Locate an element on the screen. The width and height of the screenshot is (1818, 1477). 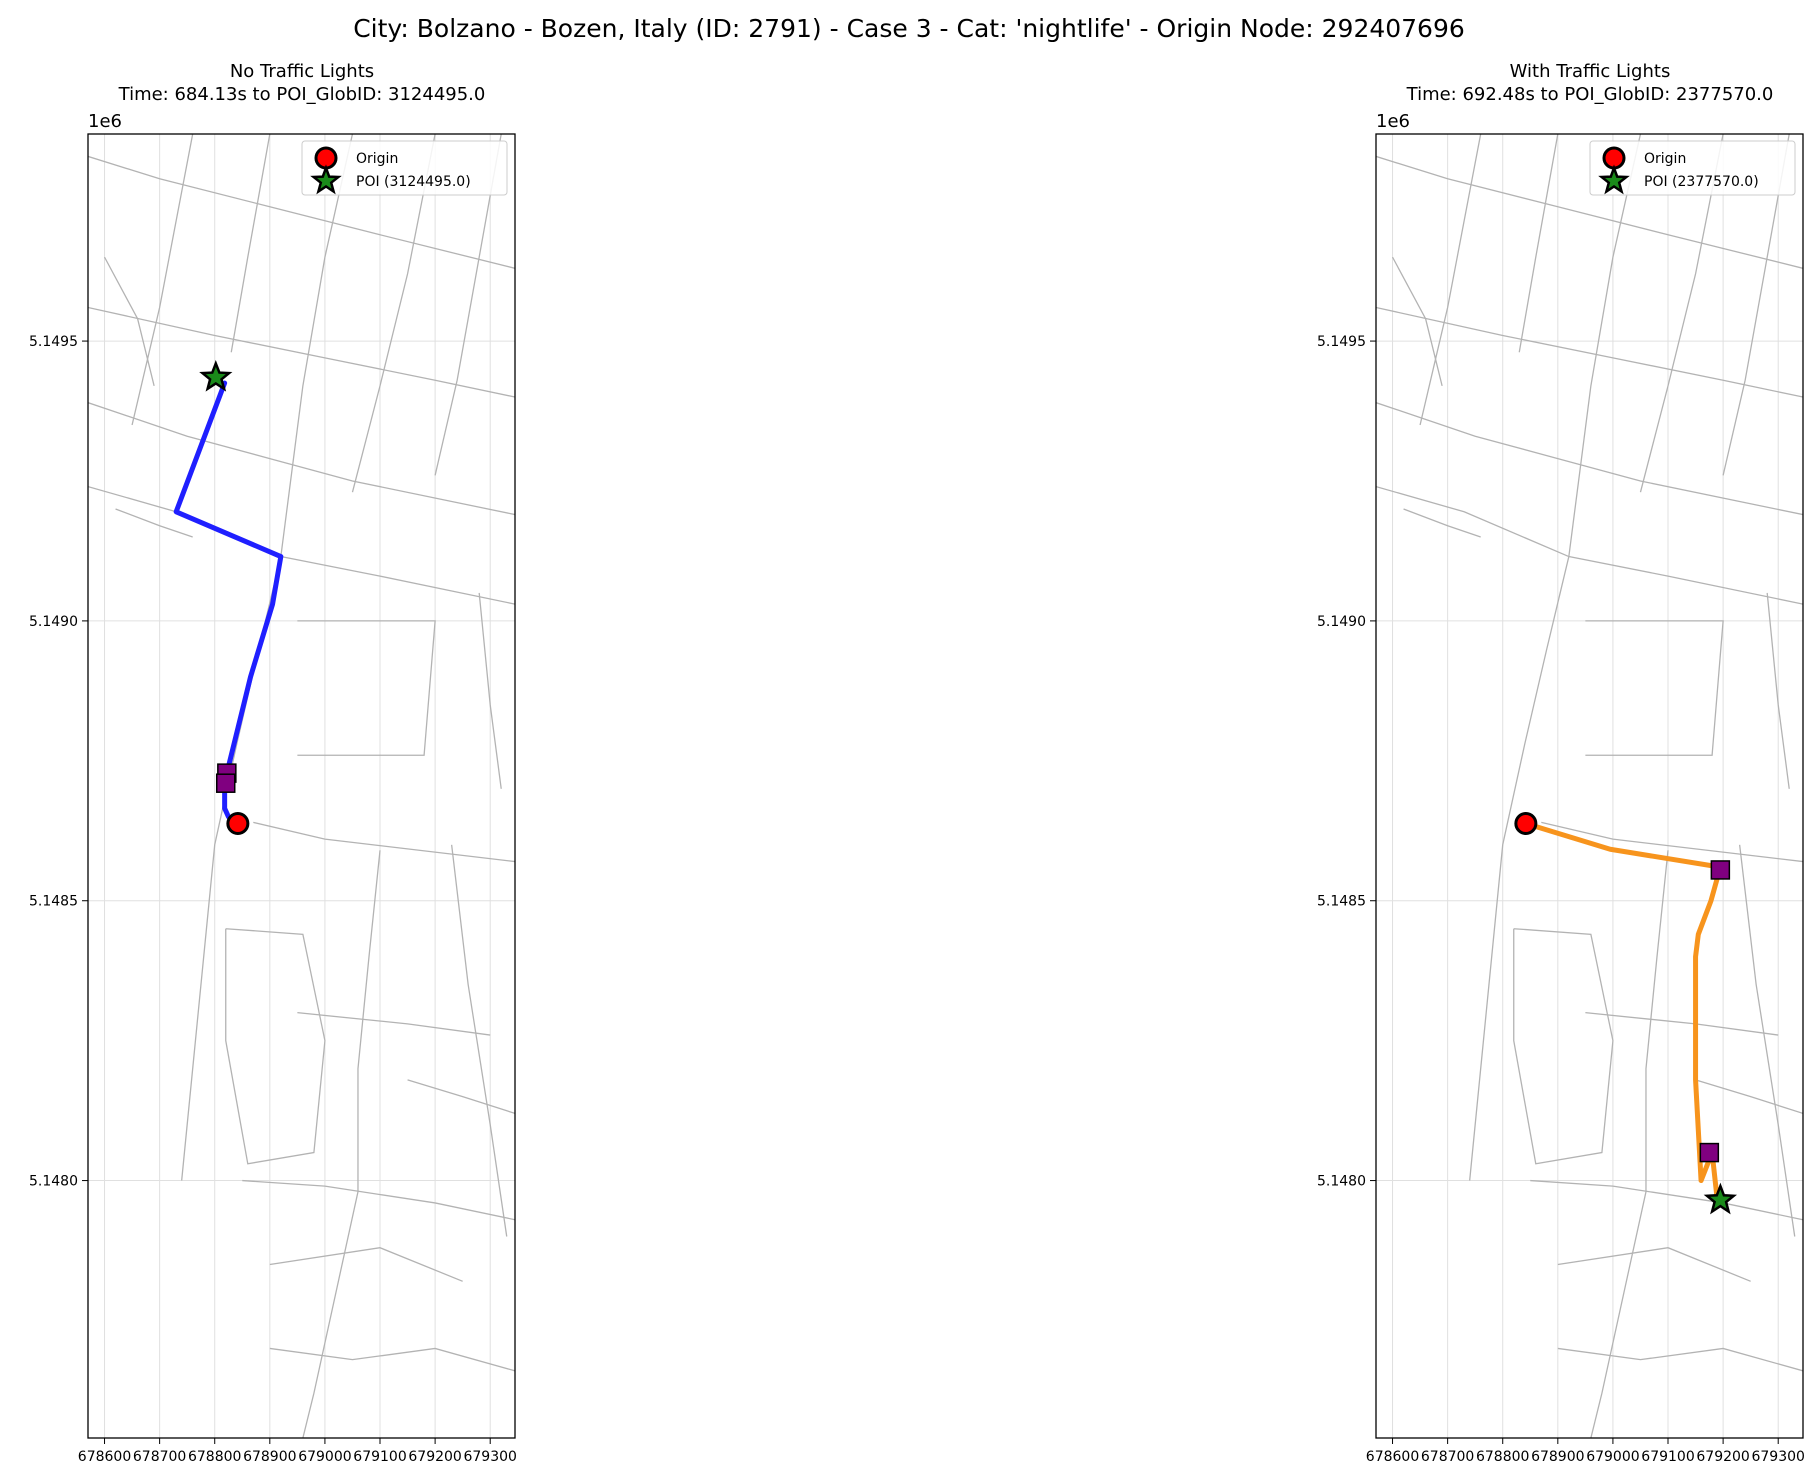
legend: Origin POI (3124495.0) is located at coordinates (404, 168).